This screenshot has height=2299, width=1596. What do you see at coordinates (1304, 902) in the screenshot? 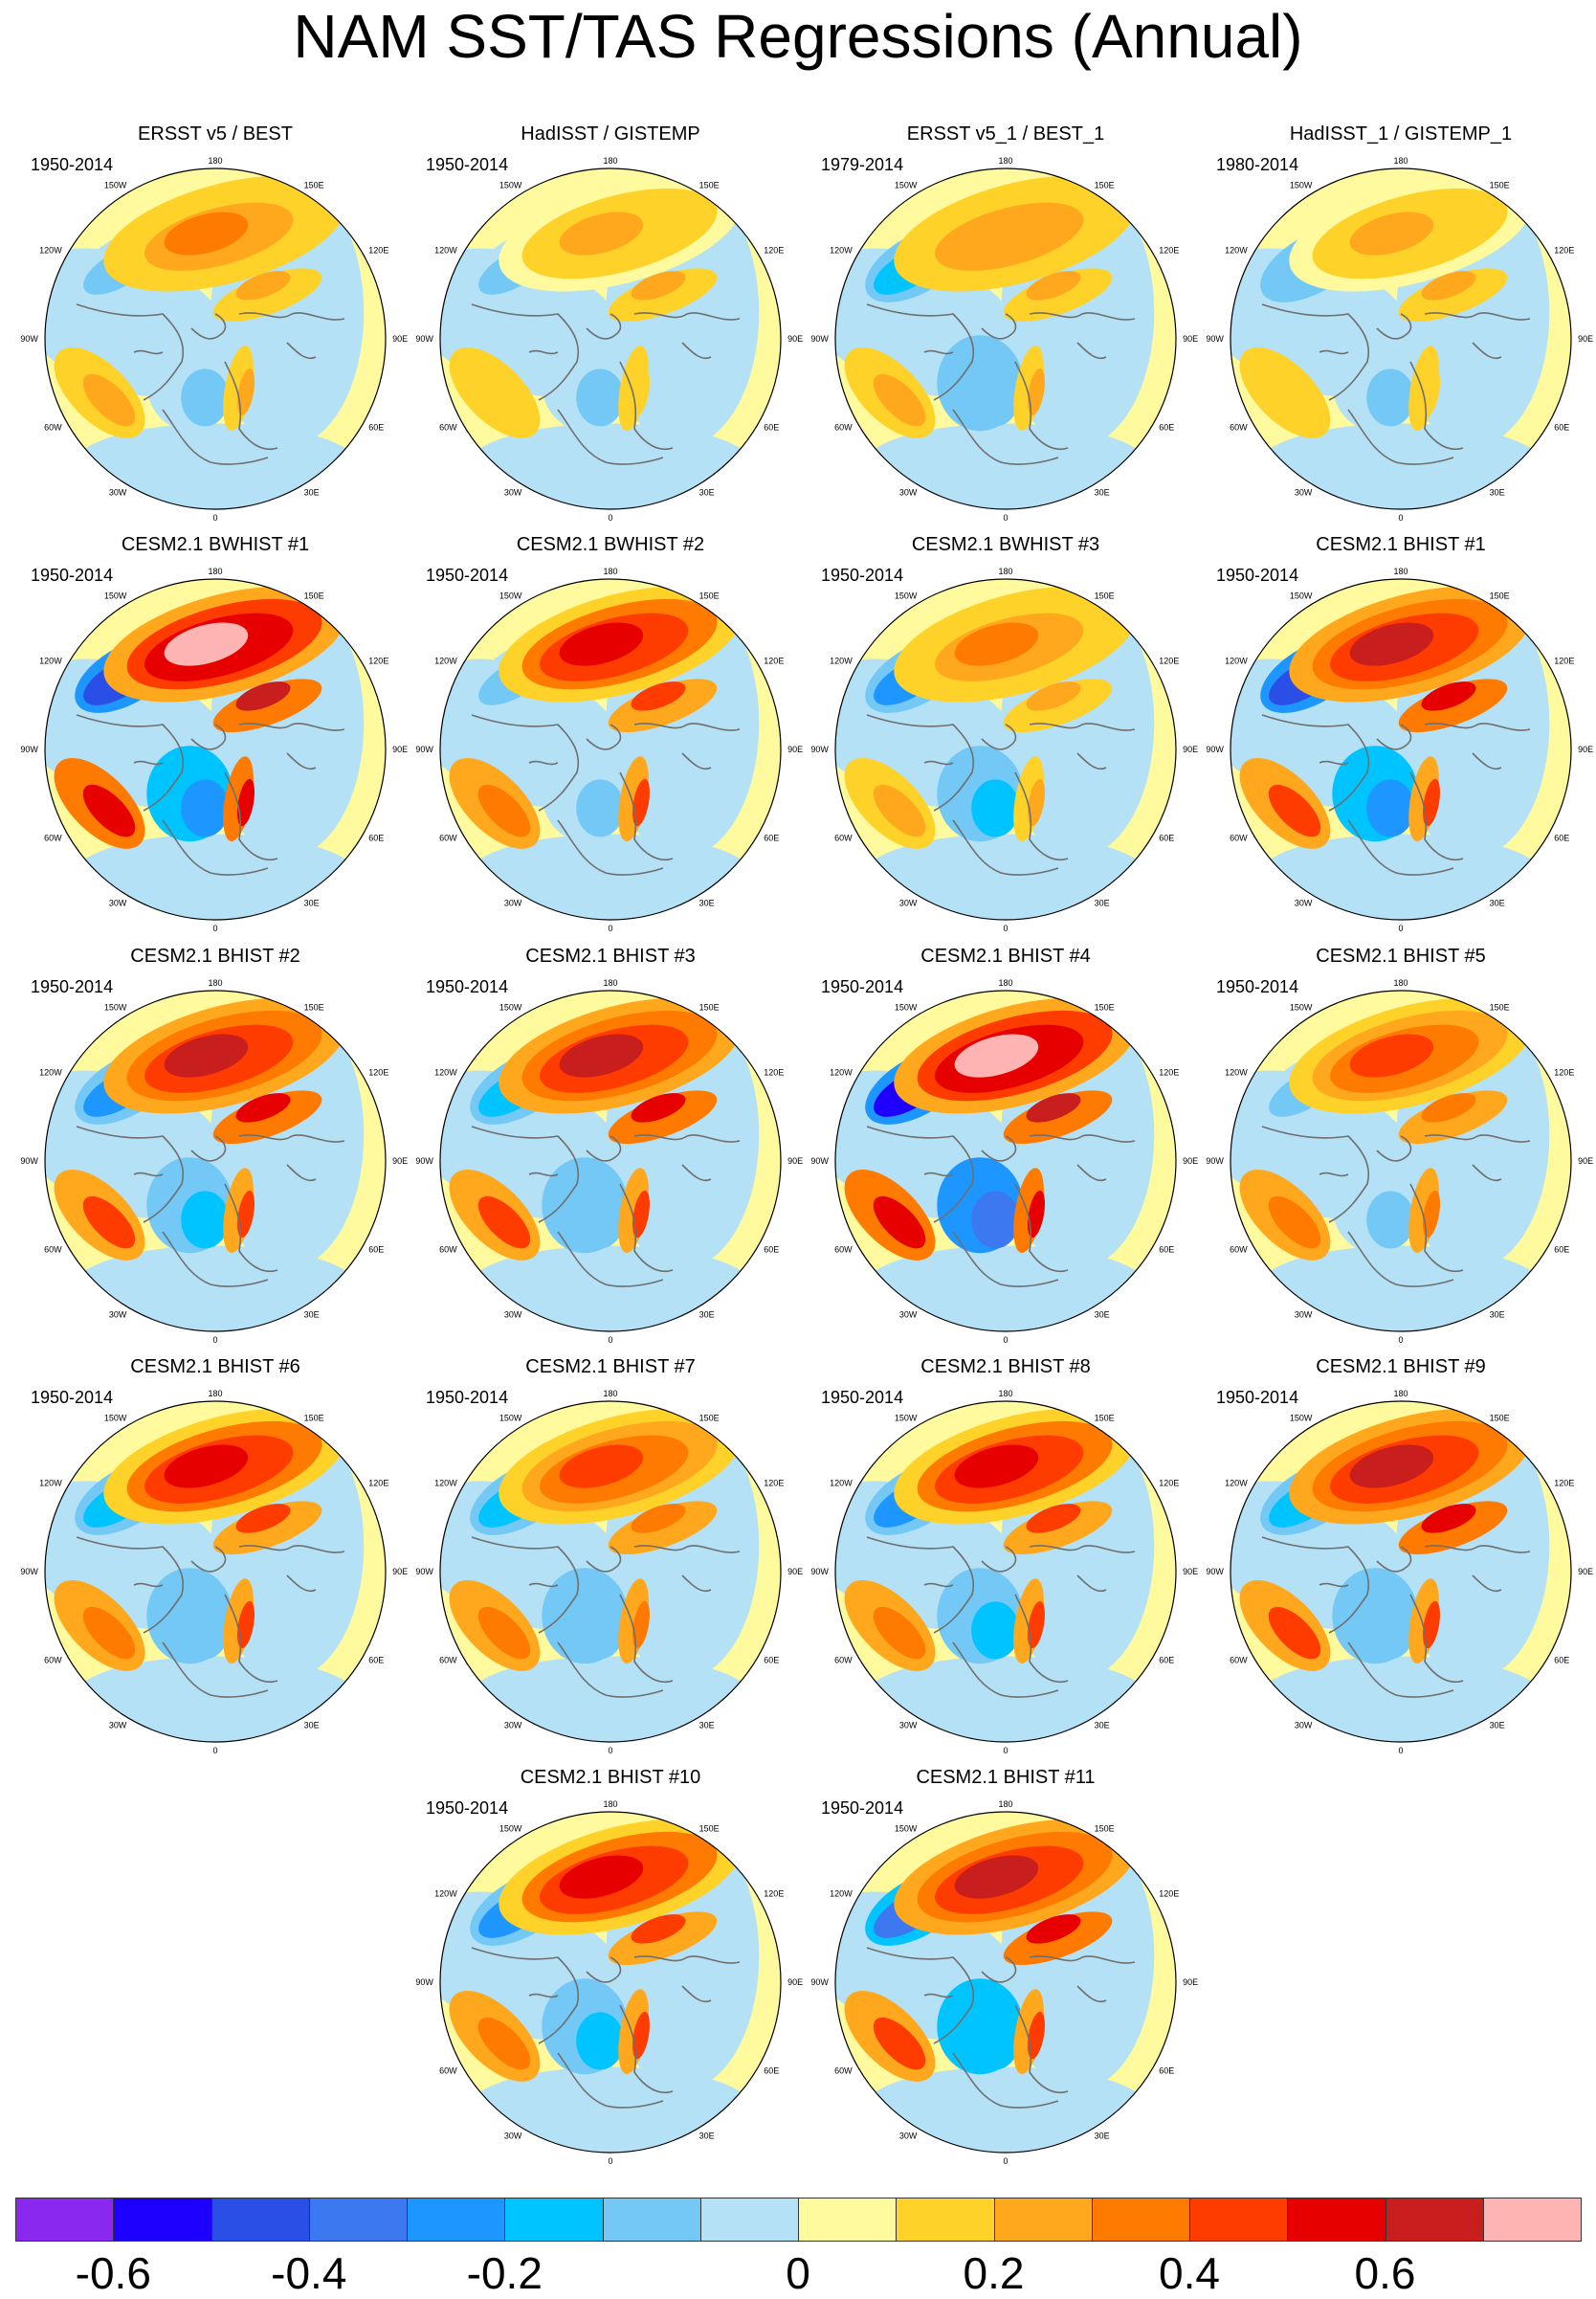
I see `longitude-label: 30W` at bounding box center [1304, 902].